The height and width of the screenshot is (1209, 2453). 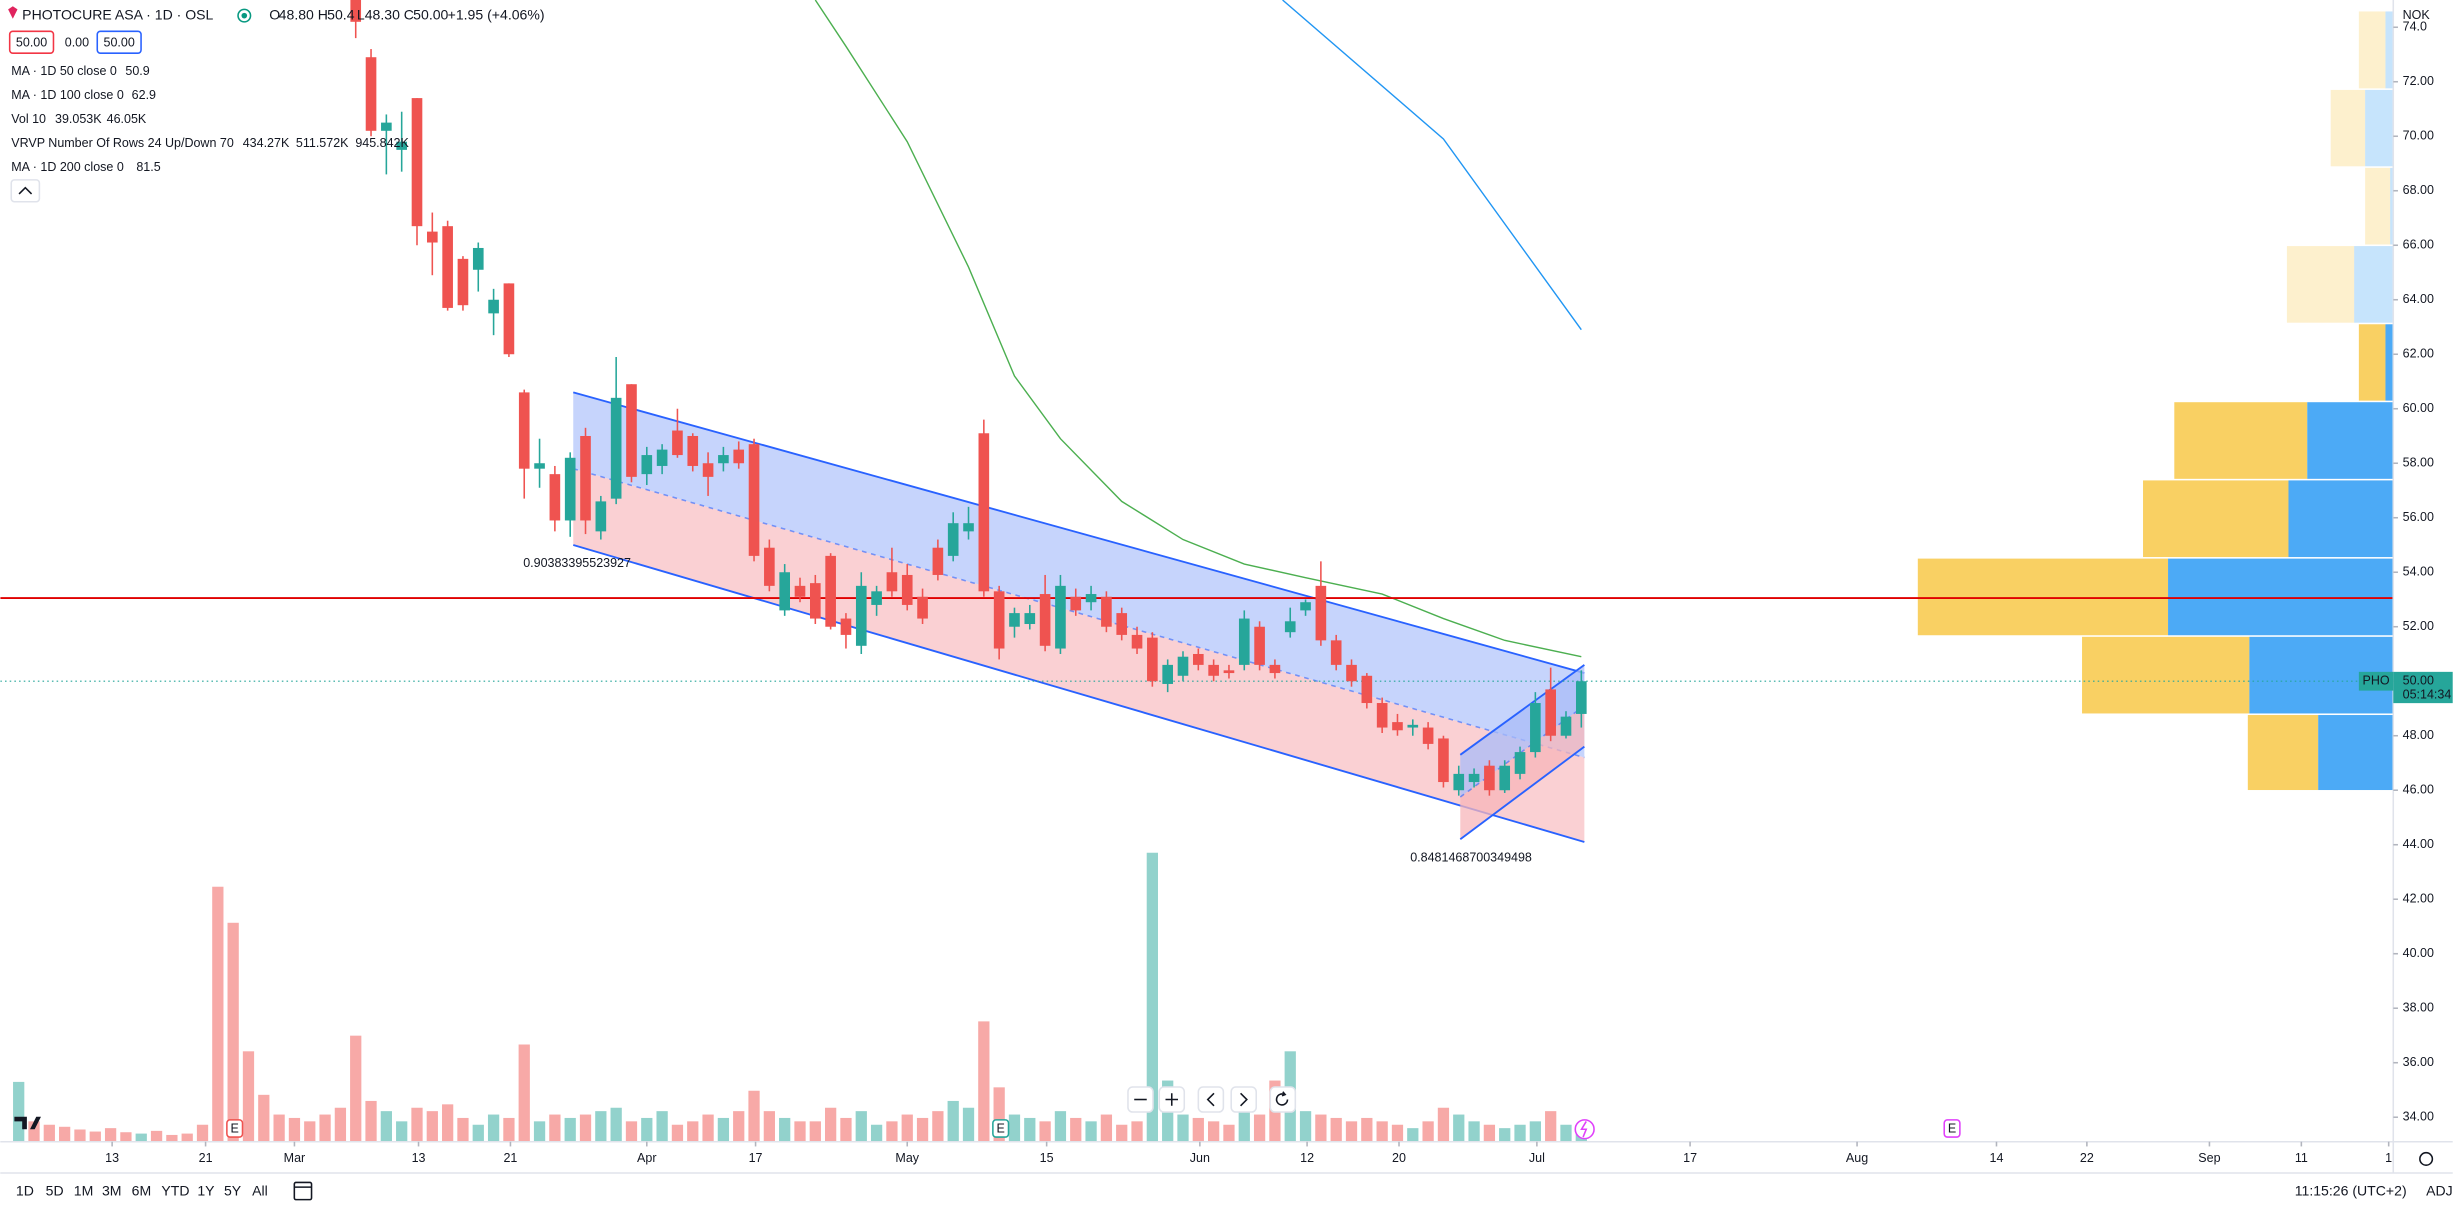 What do you see at coordinates (2087, 1158) in the screenshot?
I see `x-tick-label: 22` at bounding box center [2087, 1158].